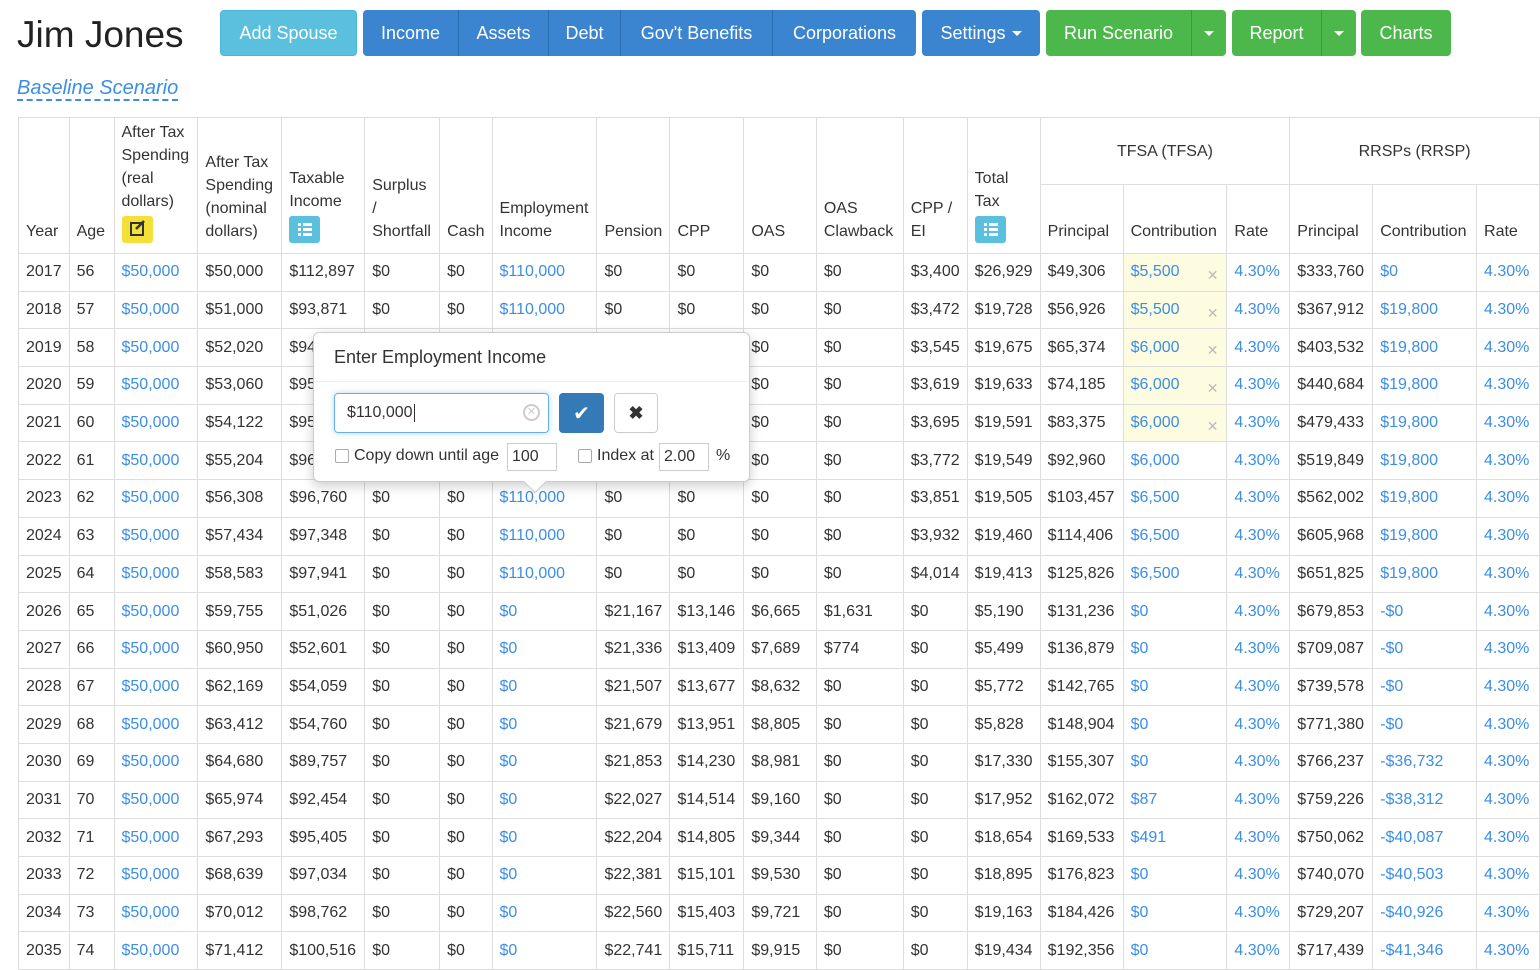 The image size is (1540, 970). Describe the element at coordinates (1412, 837) in the screenshot. I see `editable-value: -$40,087` at that location.